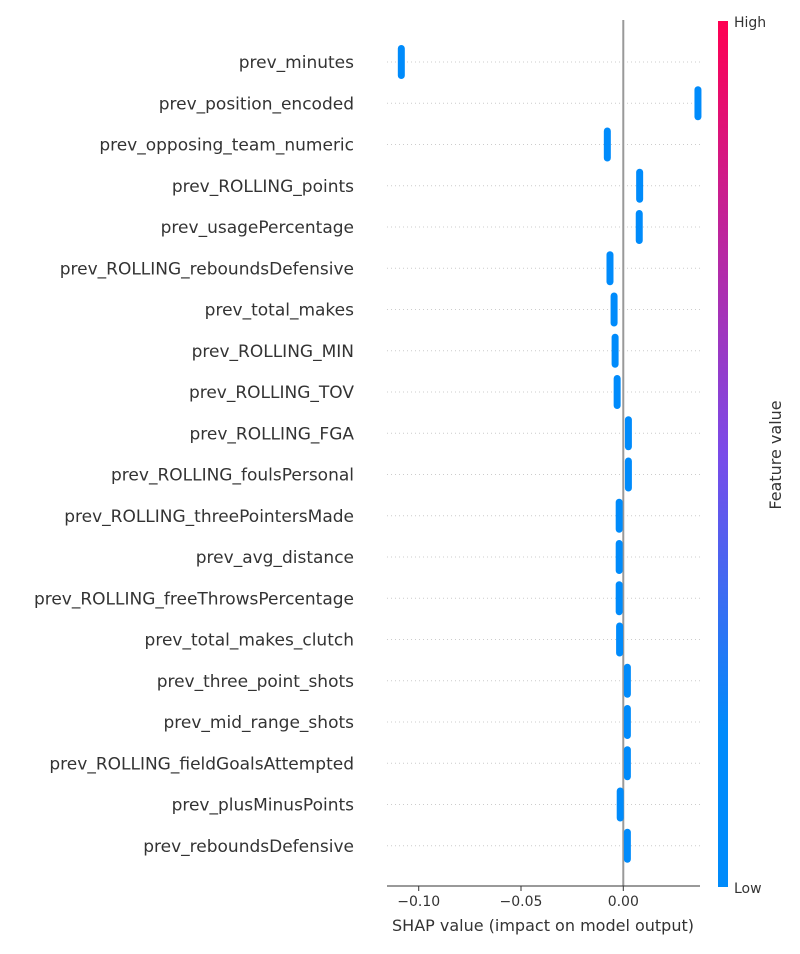 The height and width of the screenshot is (954, 800). What do you see at coordinates (209, 517) in the screenshot?
I see `feature-label: prev_ROLLING_threePointersMade` at bounding box center [209, 517].